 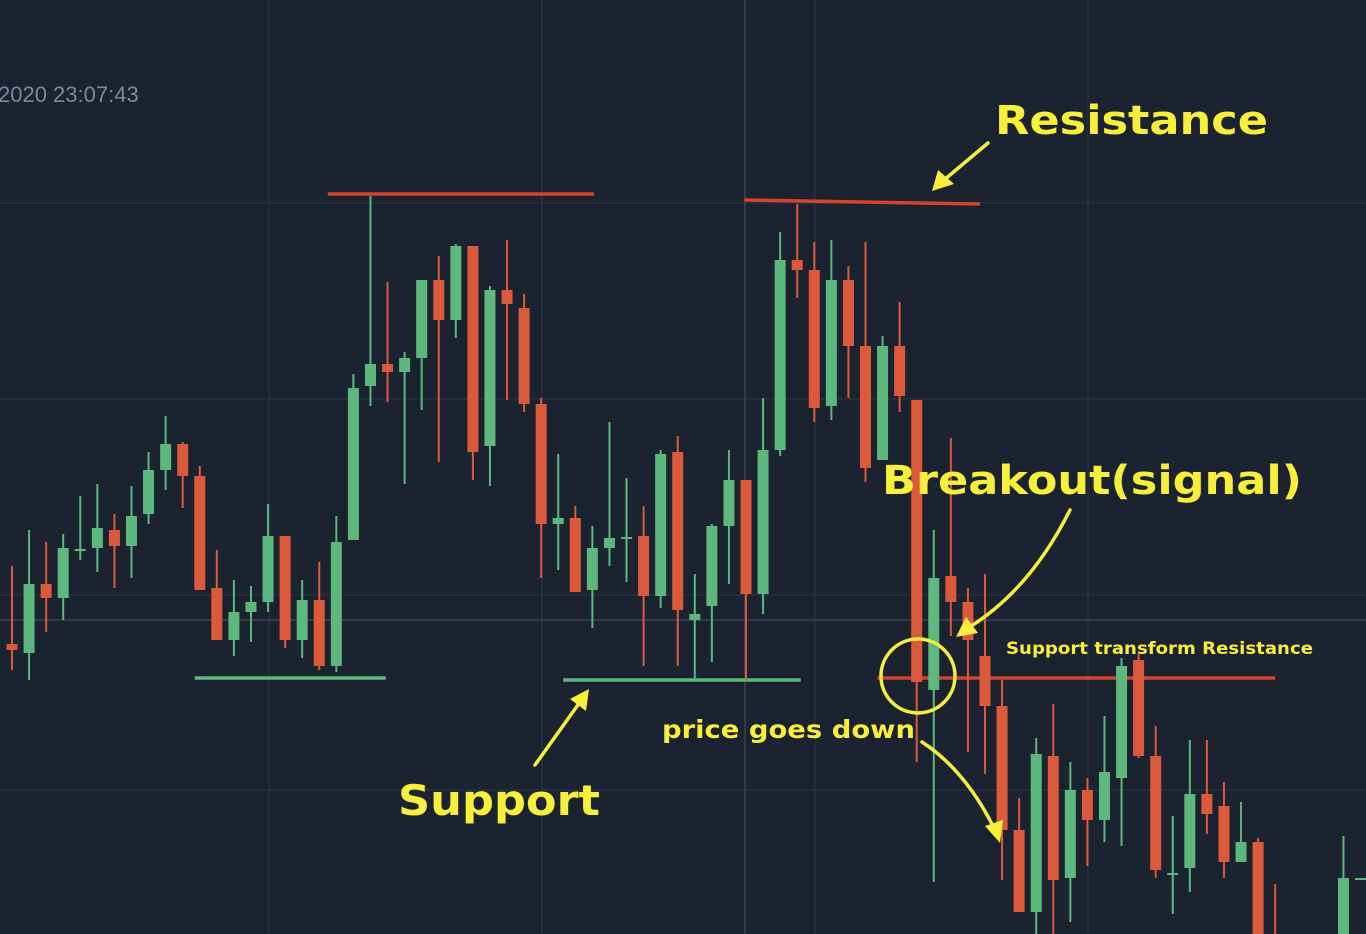 What do you see at coordinates (499, 800) in the screenshot?
I see `support-label: Support` at bounding box center [499, 800].